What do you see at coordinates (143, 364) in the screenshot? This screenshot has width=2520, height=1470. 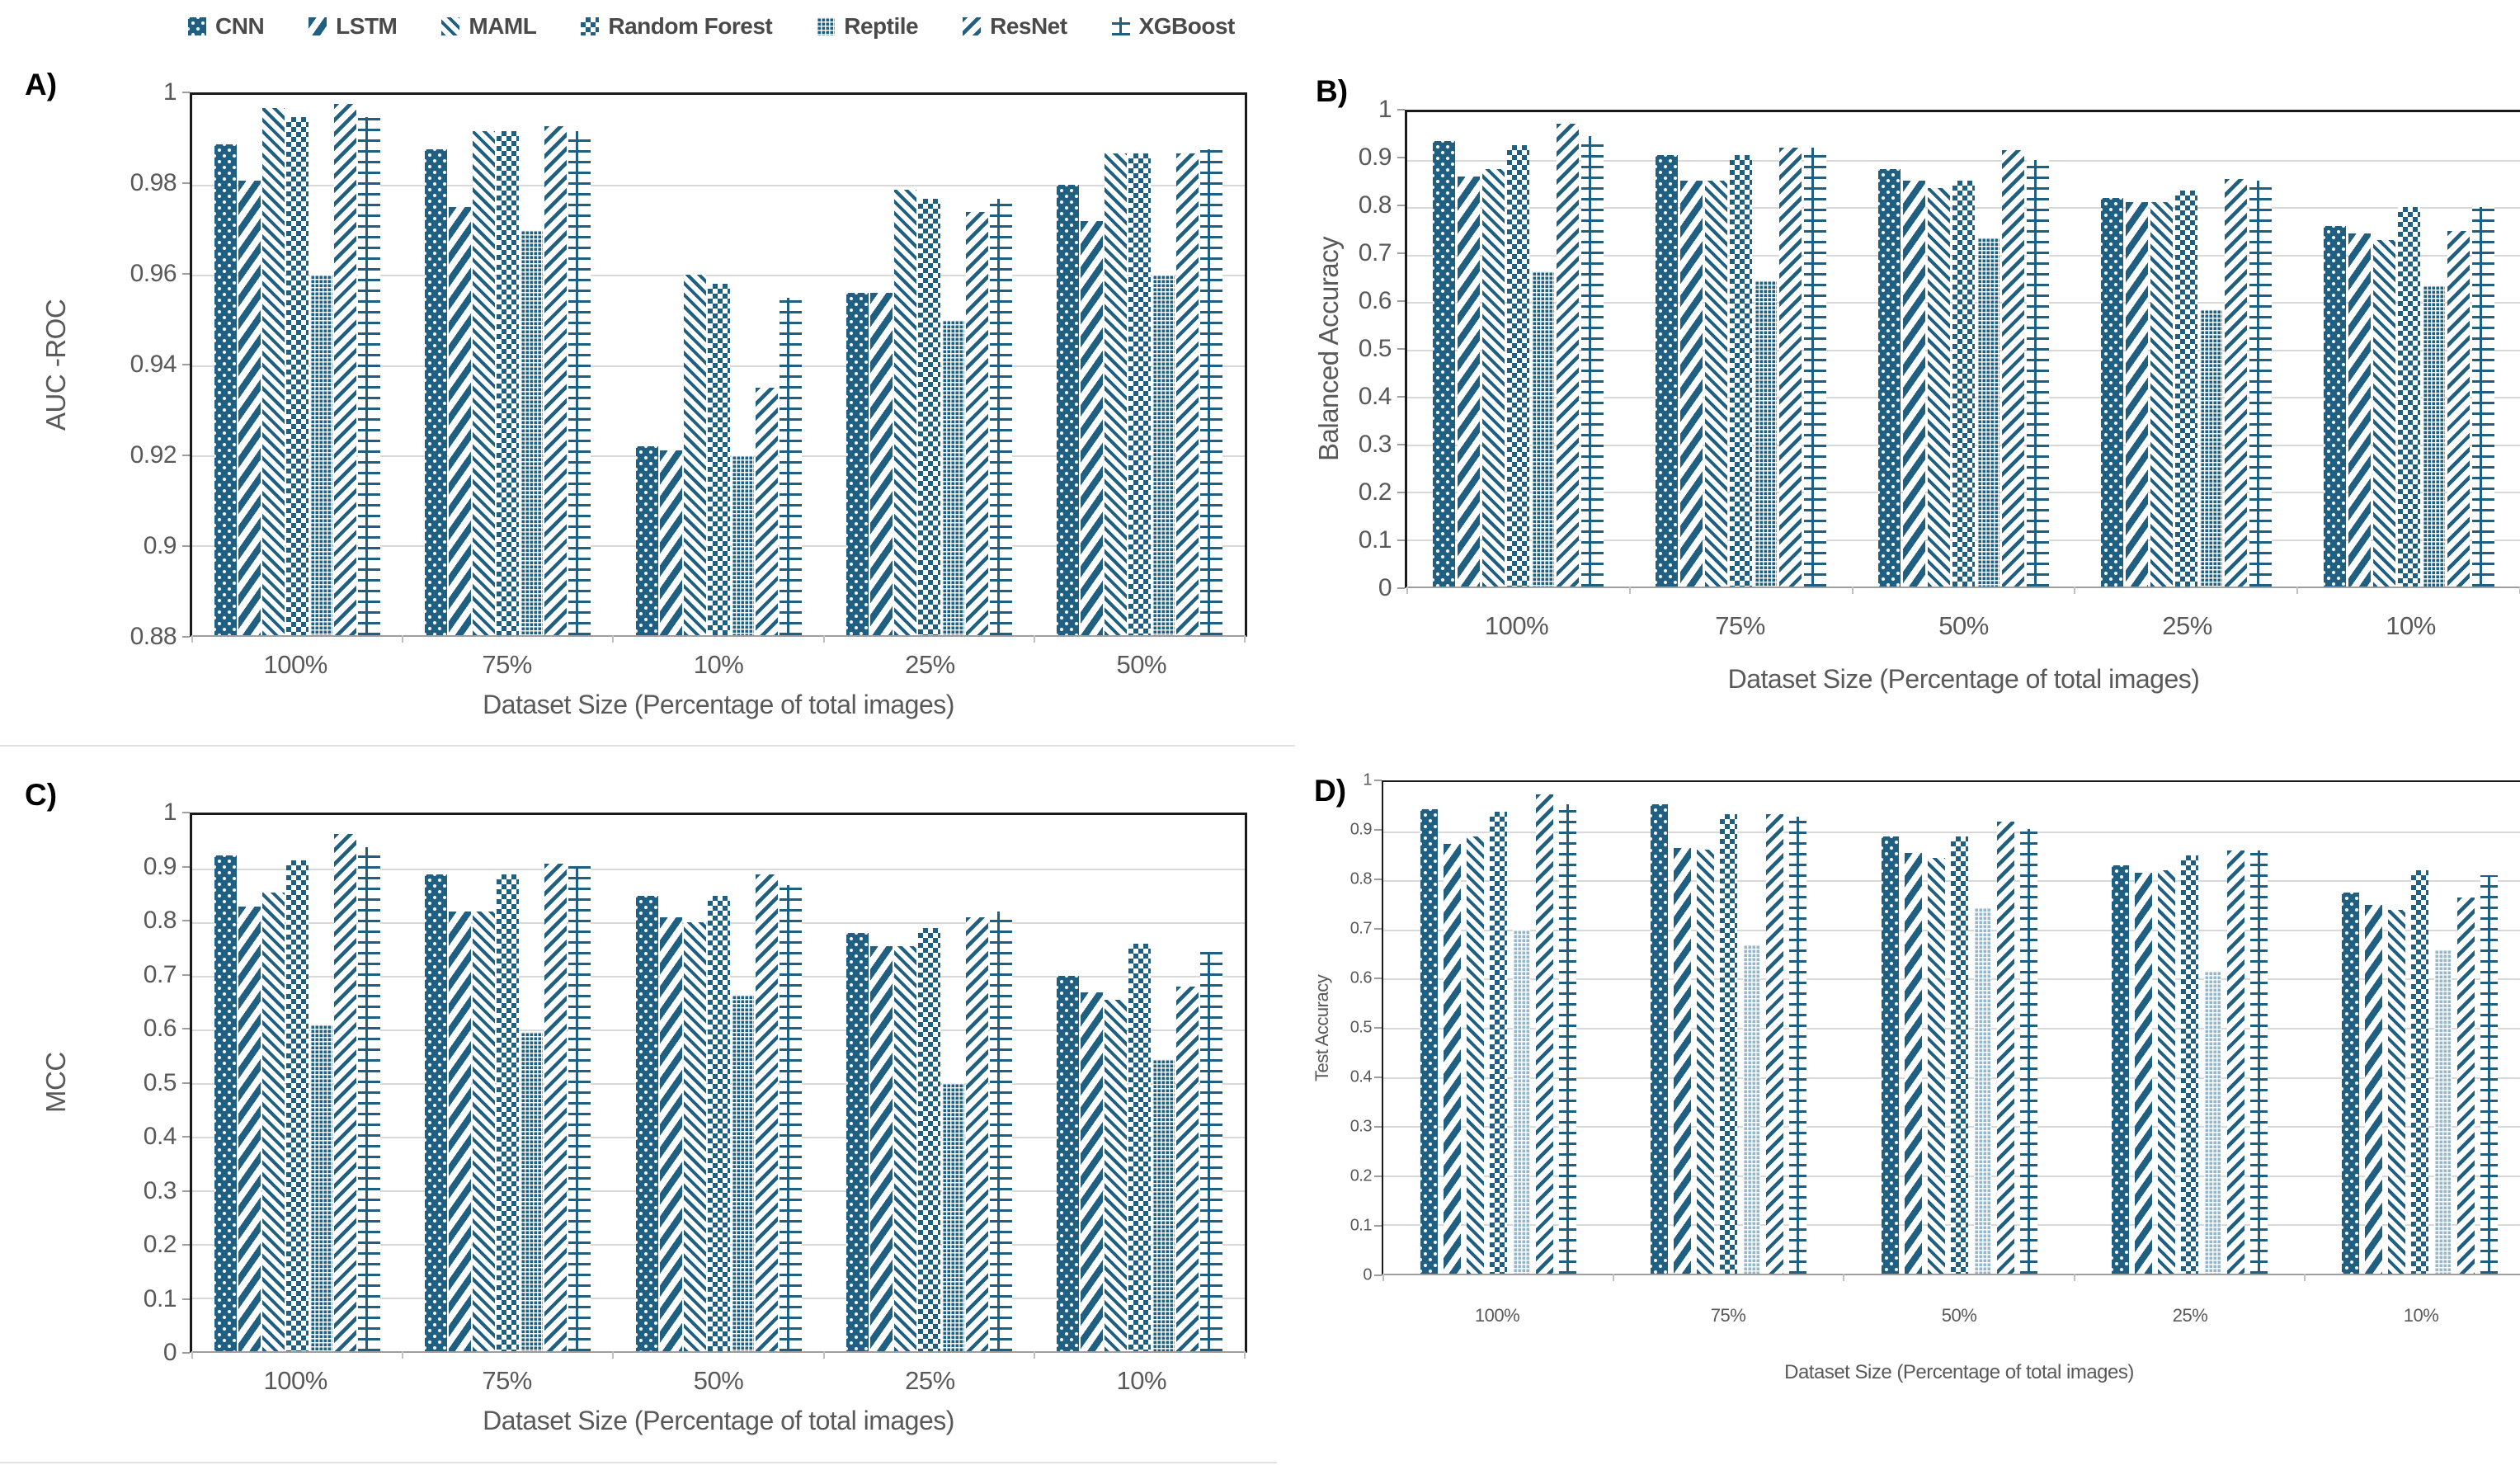 I see `panel-a-y-axis-ticks: 1 0.98 0.96 0.94 0.92 0.9 0.88` at bounding box center [143, 364].